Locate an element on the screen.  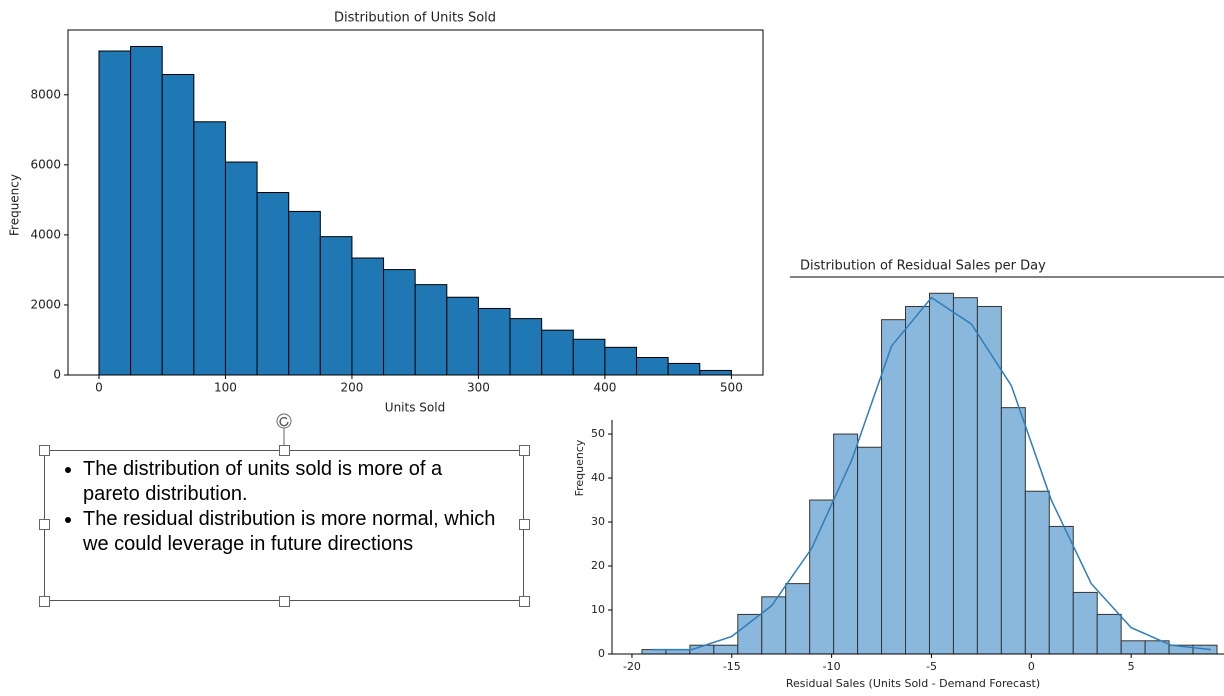
rotate-handle is located at coordinates (285, 429).